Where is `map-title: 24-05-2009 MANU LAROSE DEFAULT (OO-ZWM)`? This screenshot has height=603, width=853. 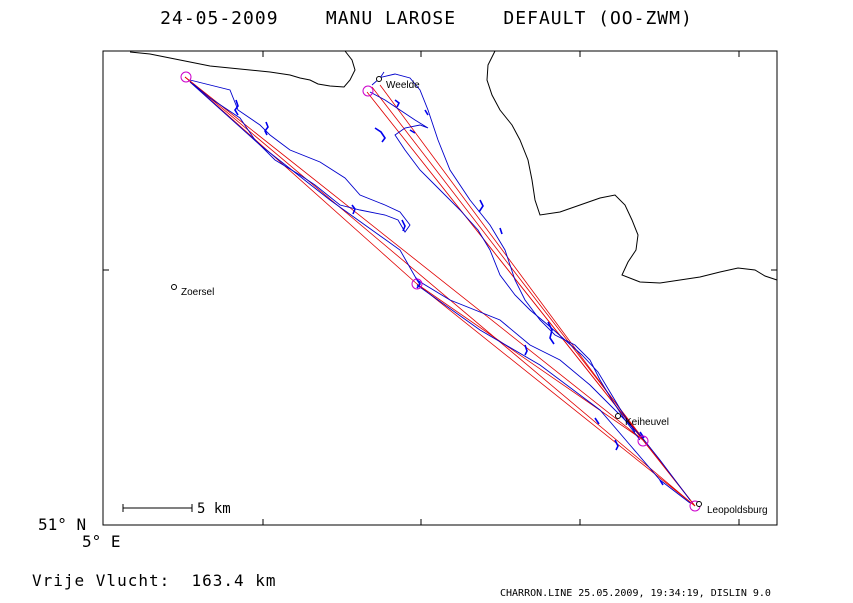
map-title: 24-05-2009 MANU LAROSE DEFAULT (OO-ZWM) is located at coordinates (426, 18).